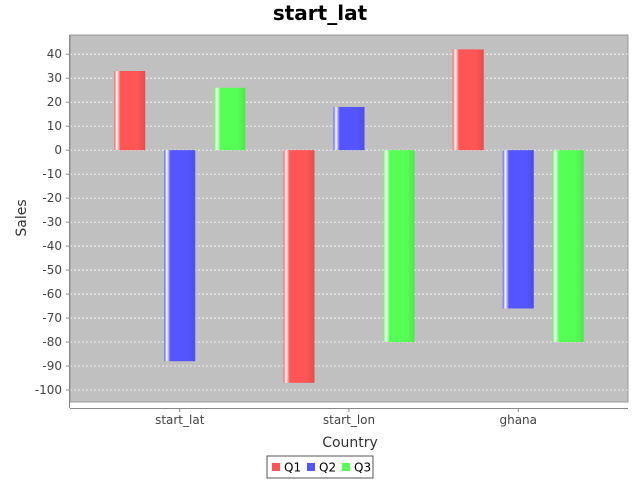 This screenshot has height=484, width=640. What do you see at coordinates (468, 100) in the screenshot?
I see `bar-q1-ghana` at bounding box center [468, 100].